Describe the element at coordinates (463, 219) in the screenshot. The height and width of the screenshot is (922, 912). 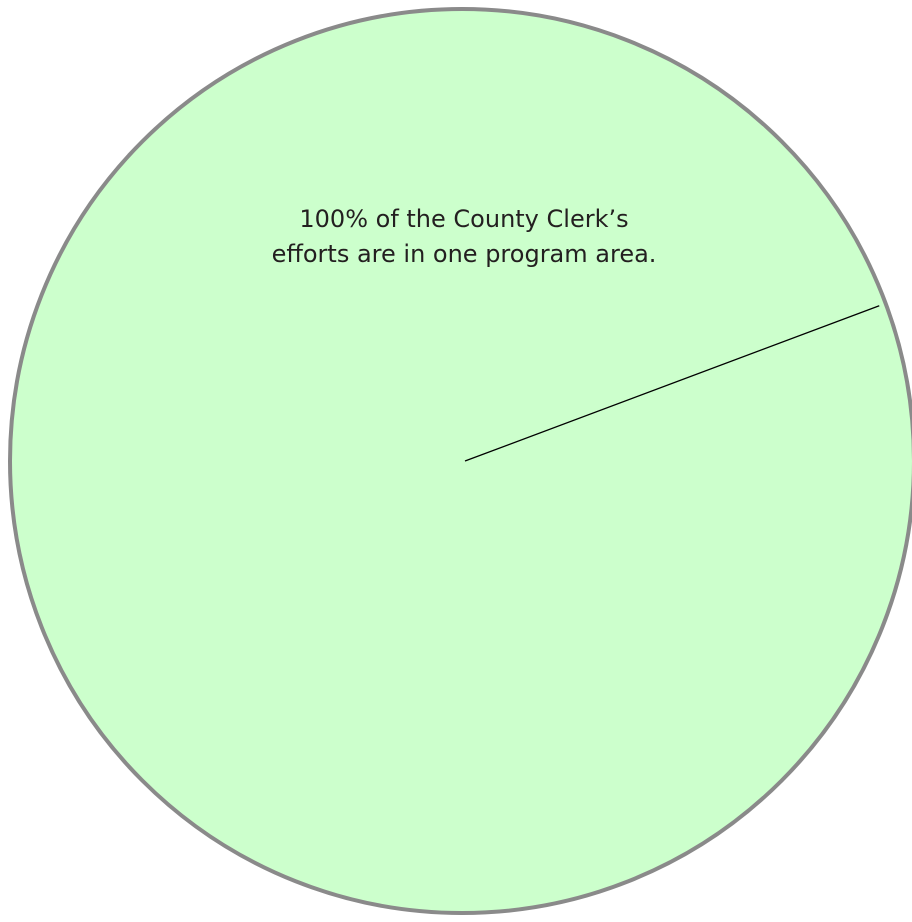
I see `annotation-line-1: 100% of the County Clerk’s` at that location.